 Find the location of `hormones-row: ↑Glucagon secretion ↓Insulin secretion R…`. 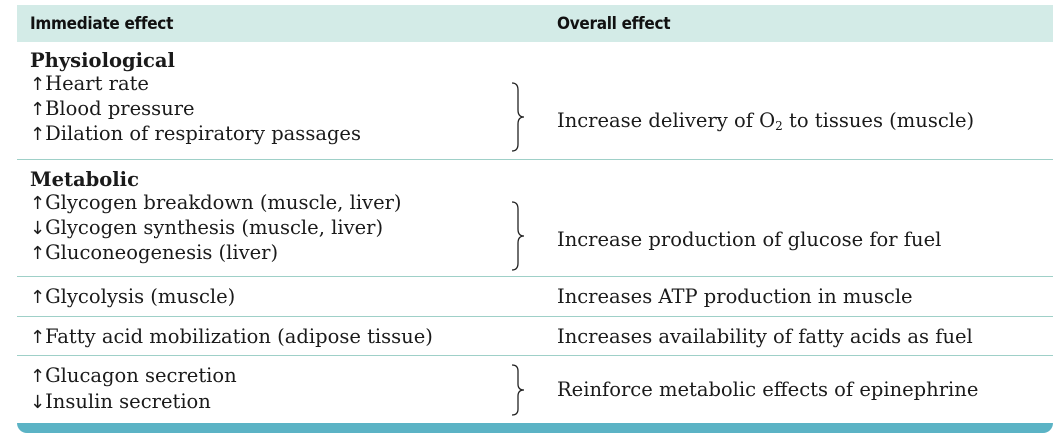

hormones-row: ↑Glucagon secretion ↓Insulin secretion R… is located at coordinates (535, 389).